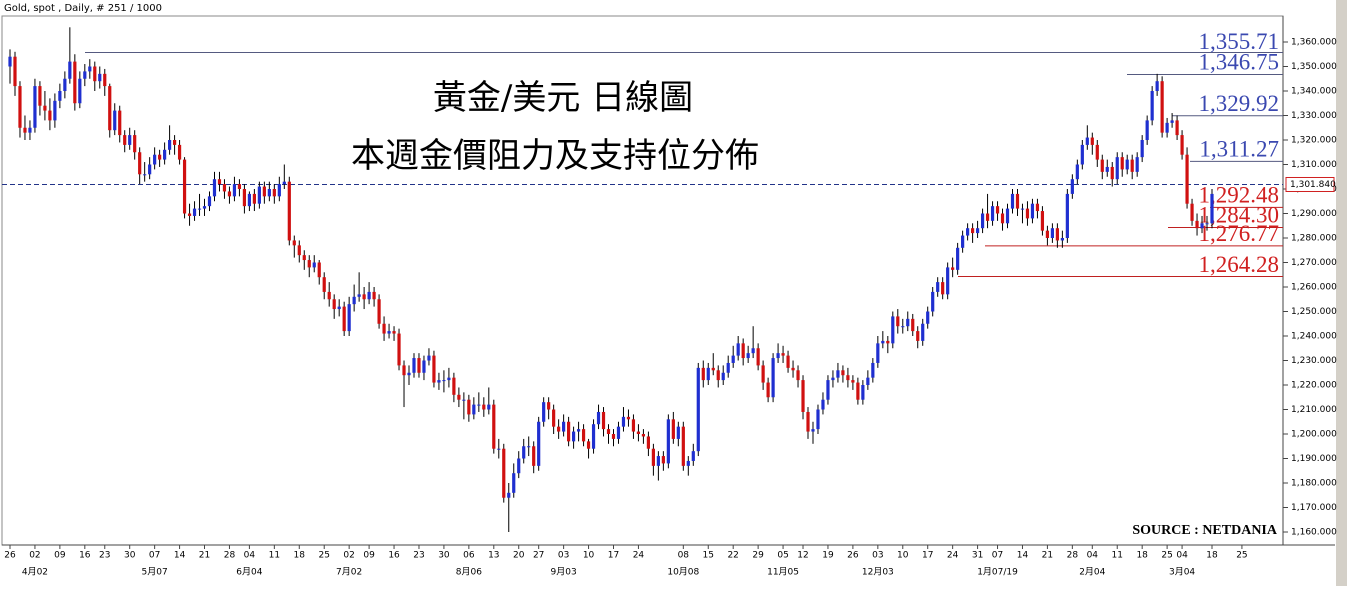 Image resolution: width=1347 pixels, height=590 pixels. What do you see at coordinates (1314, 42) in the screenshot?
I see `y-tick-label: 1,360.000` at bounding box center [1314, 42].